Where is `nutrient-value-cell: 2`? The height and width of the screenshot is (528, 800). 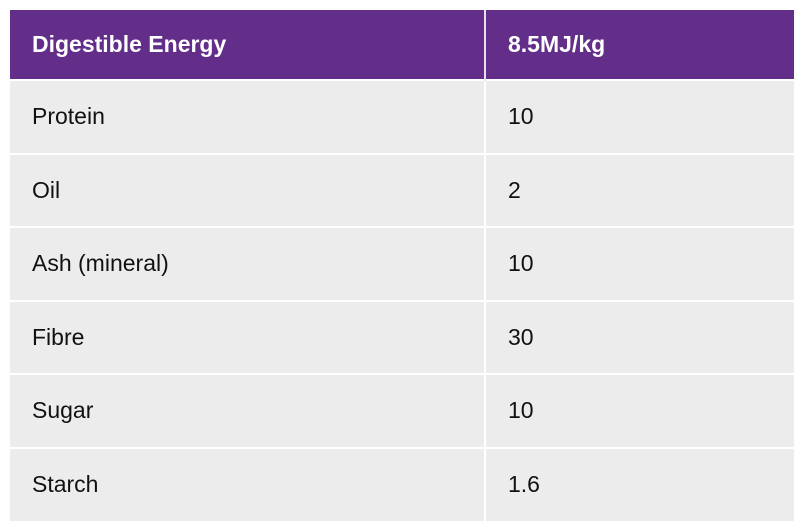 nutrient-value-cell: 2 is located at coordinates (639, 189).